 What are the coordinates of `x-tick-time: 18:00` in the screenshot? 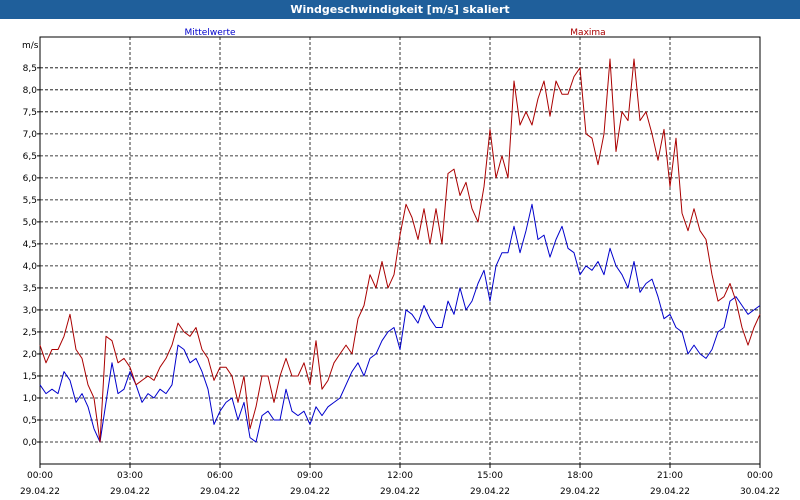 It's located at (580, 476).